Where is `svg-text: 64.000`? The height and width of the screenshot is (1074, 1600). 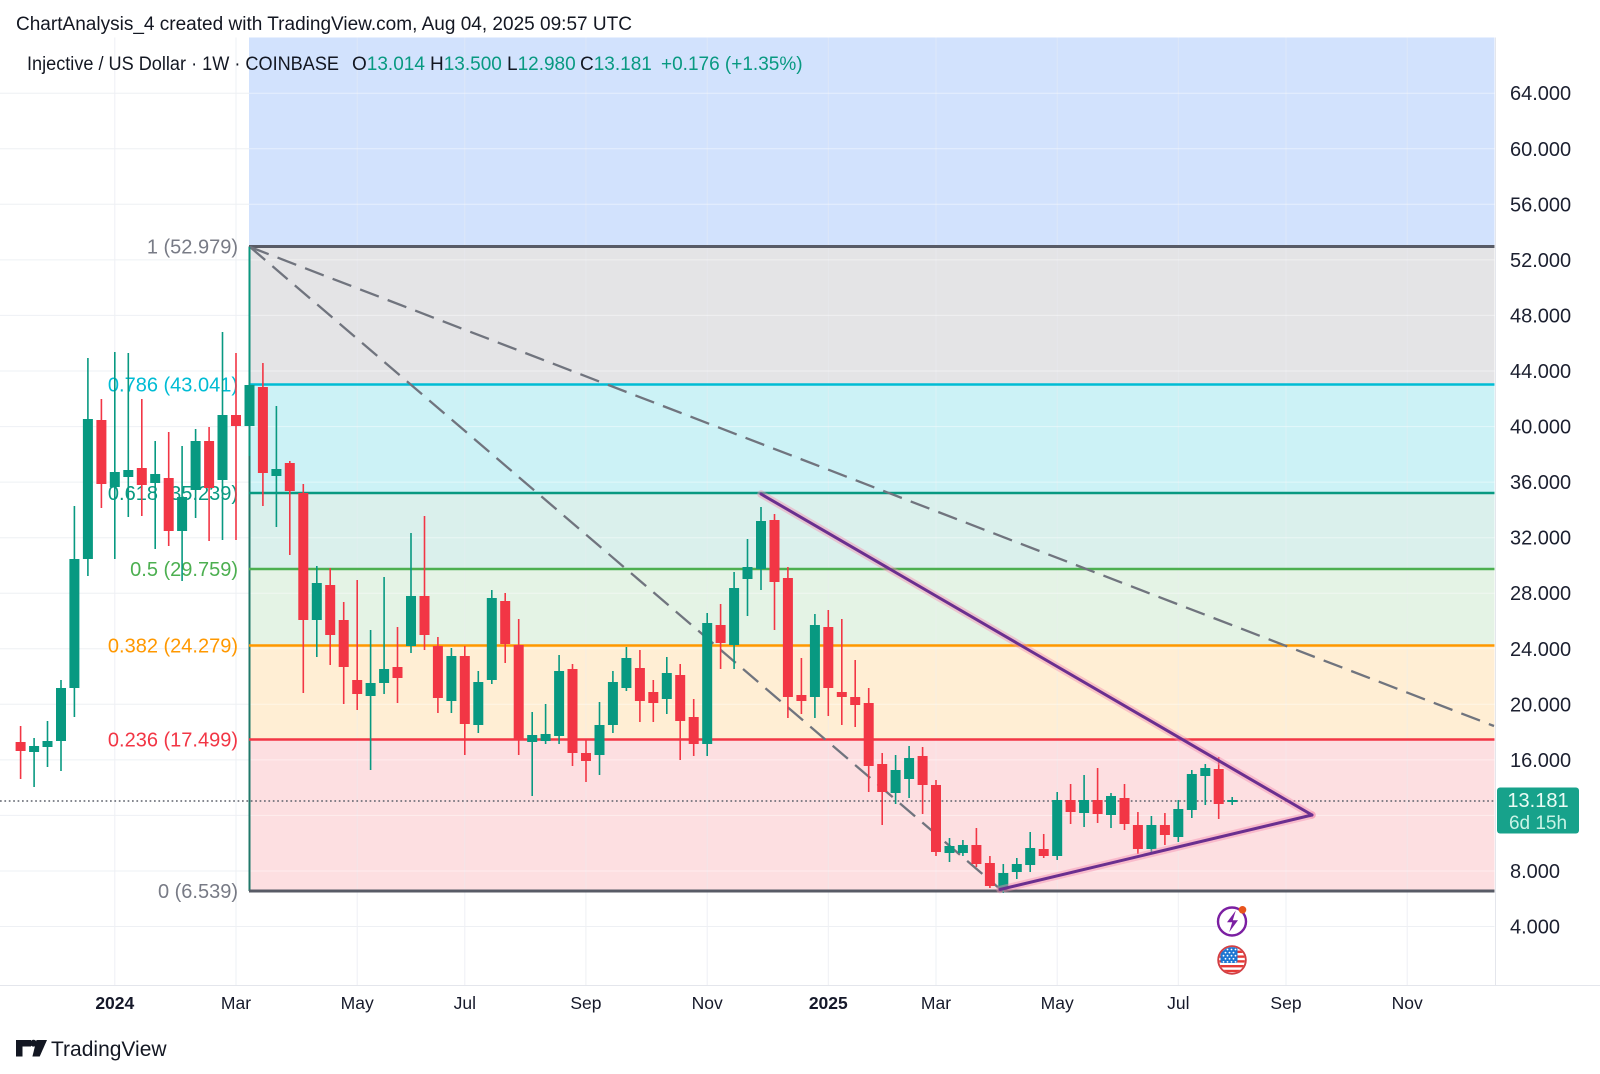 svg-text: 64.000 is located at coordinates (1540, 94).